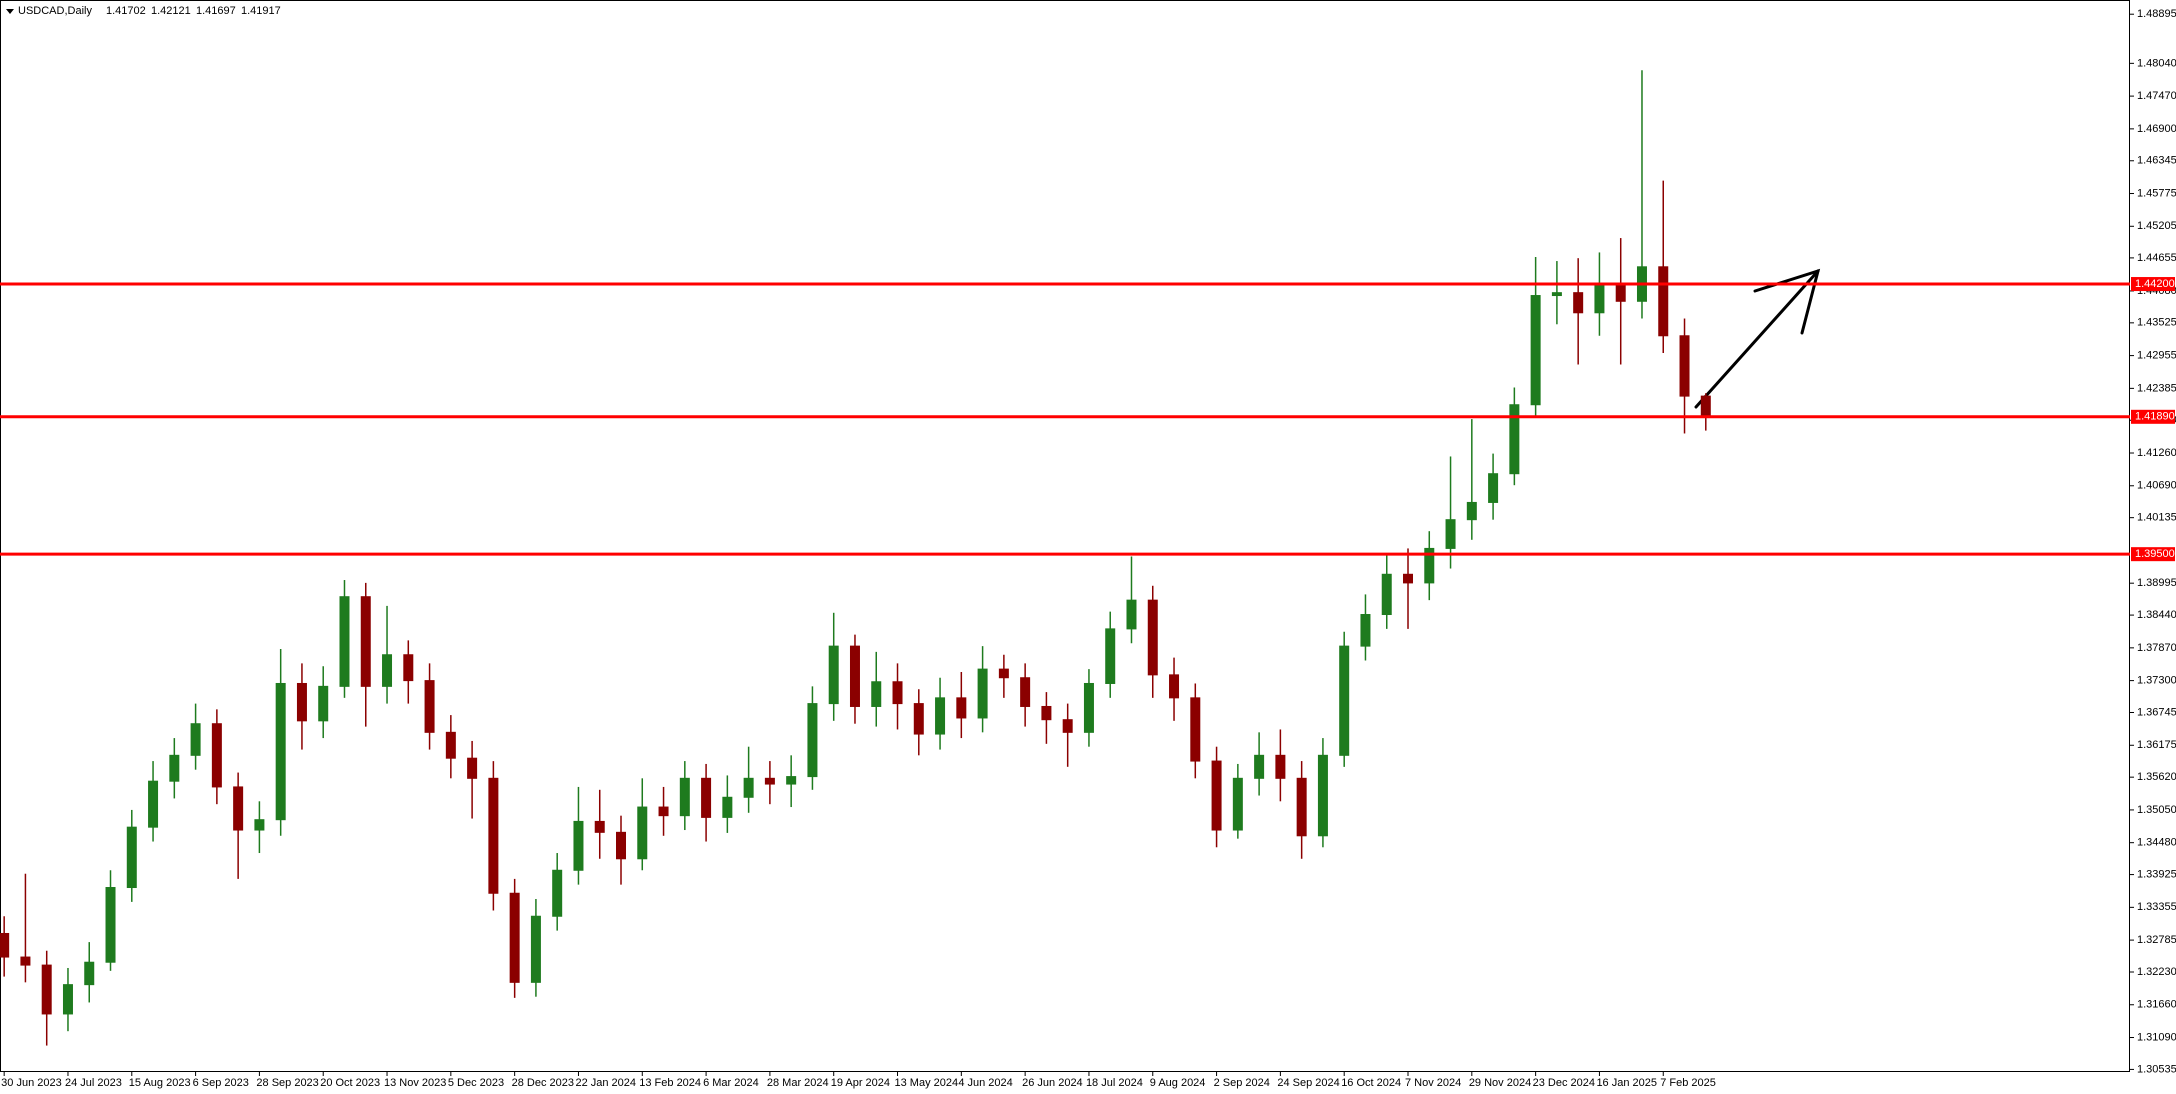 The image size is (2176, 1094). I want to click on y-tick-label: 1.38440, so click(2156, 615).